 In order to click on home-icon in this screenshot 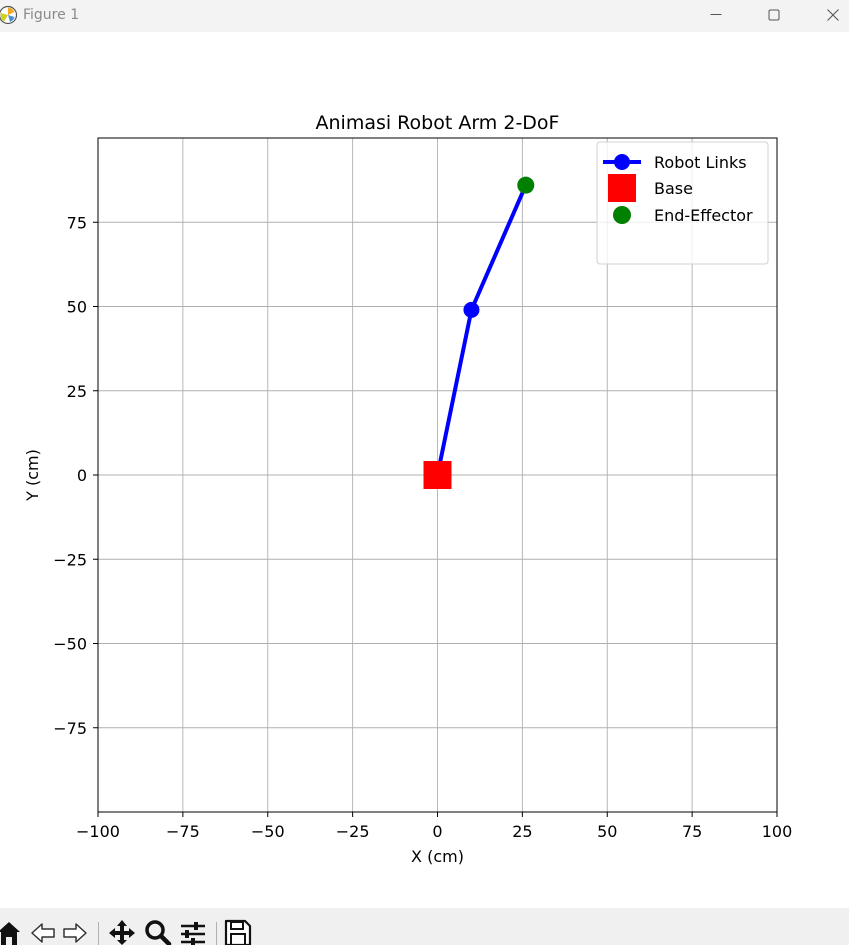, I will do `click(10, 933)`.